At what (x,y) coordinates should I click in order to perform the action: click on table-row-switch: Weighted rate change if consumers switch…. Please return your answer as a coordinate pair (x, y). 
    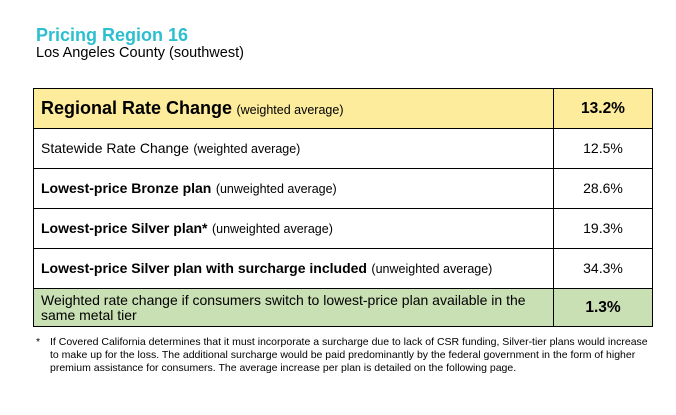
    Looking at the image, I should click on (343, 307).